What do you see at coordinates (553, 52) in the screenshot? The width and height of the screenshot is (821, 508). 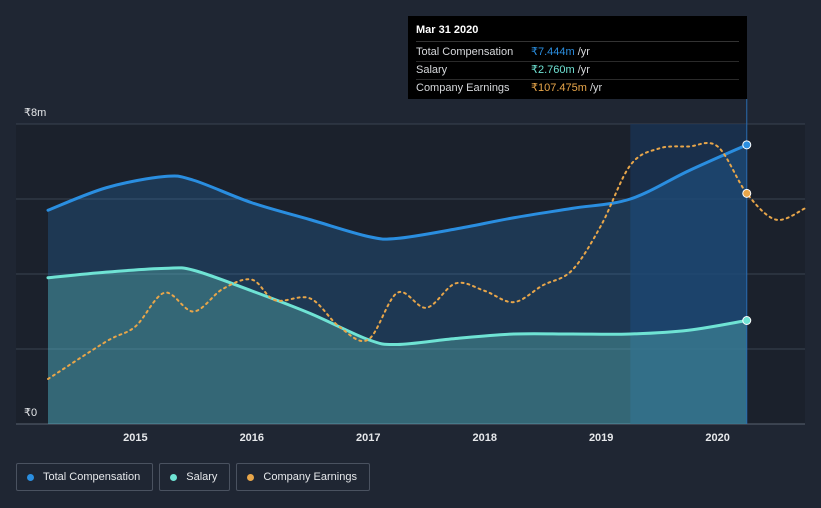 I see `tooltip-value: ₹7.444m` at bounding box center [553, 52].